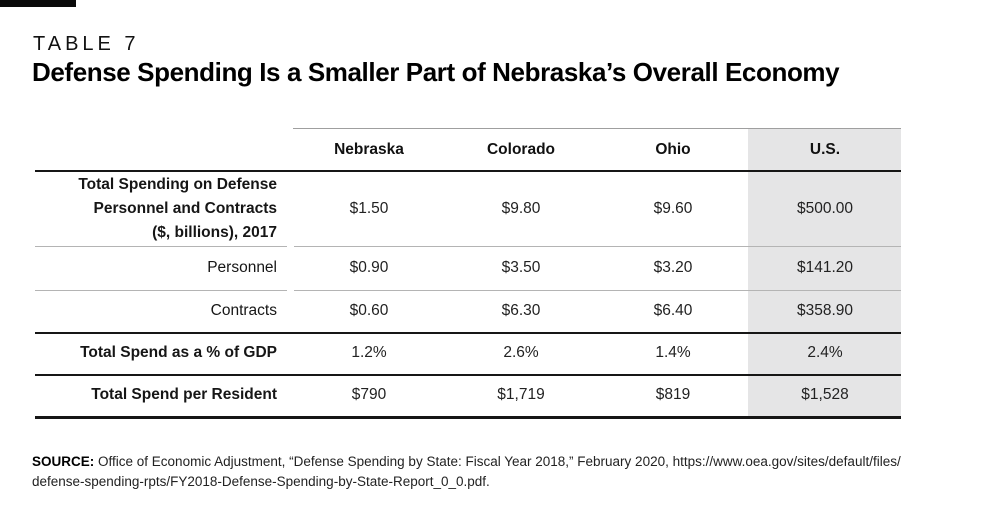  What do you see at coordinates (673, 267) in the screenshot?
I see `cell-value: $3.20` at bounding box center [673, 267].